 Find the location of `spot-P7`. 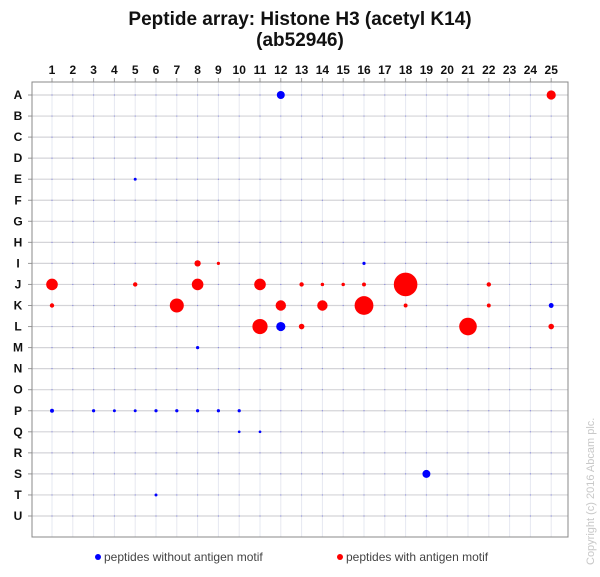

spot-P7 is located at coordinates (177, 411).